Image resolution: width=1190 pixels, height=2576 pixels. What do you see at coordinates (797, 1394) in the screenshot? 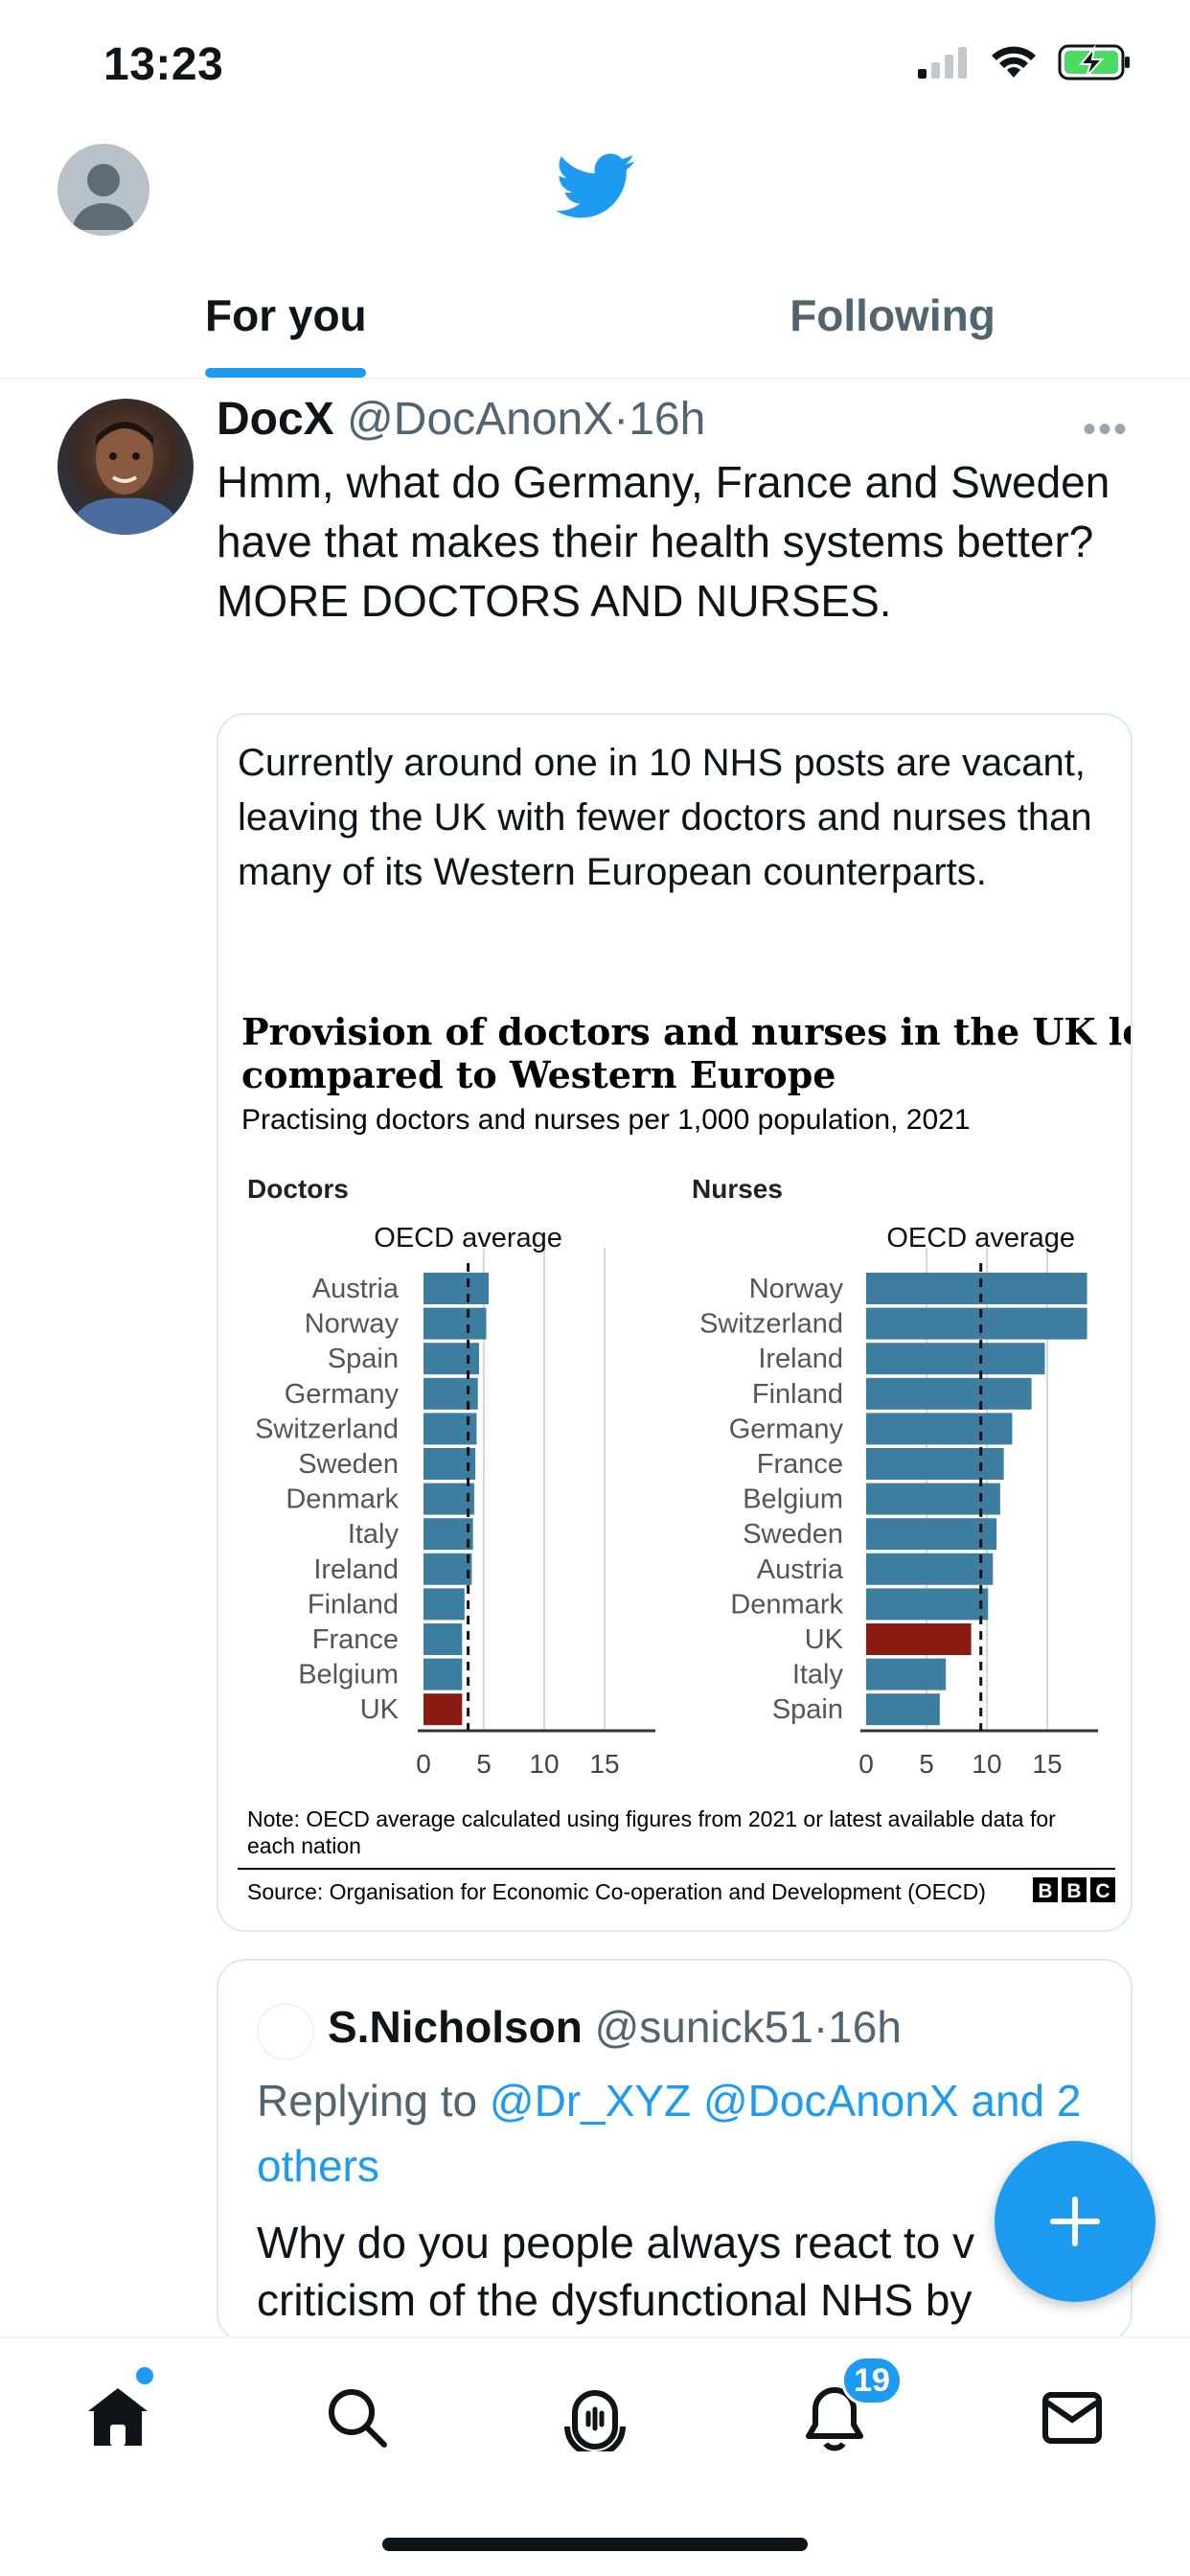
I see `nurses-category-label: Finland` at bounding box center [797, 1394].